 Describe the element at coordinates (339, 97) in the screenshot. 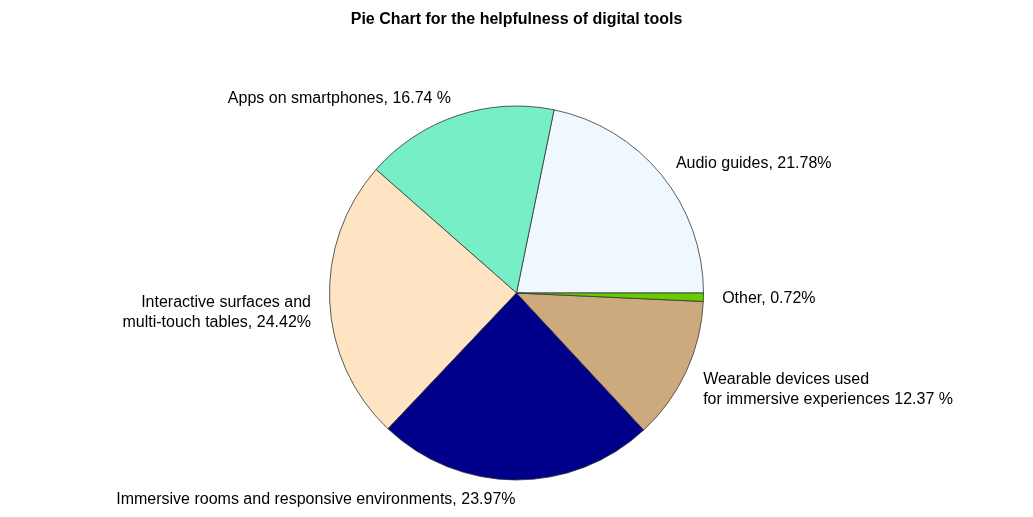

I see `slice-label: Apps on smartphones, 16.74 %` at that location.